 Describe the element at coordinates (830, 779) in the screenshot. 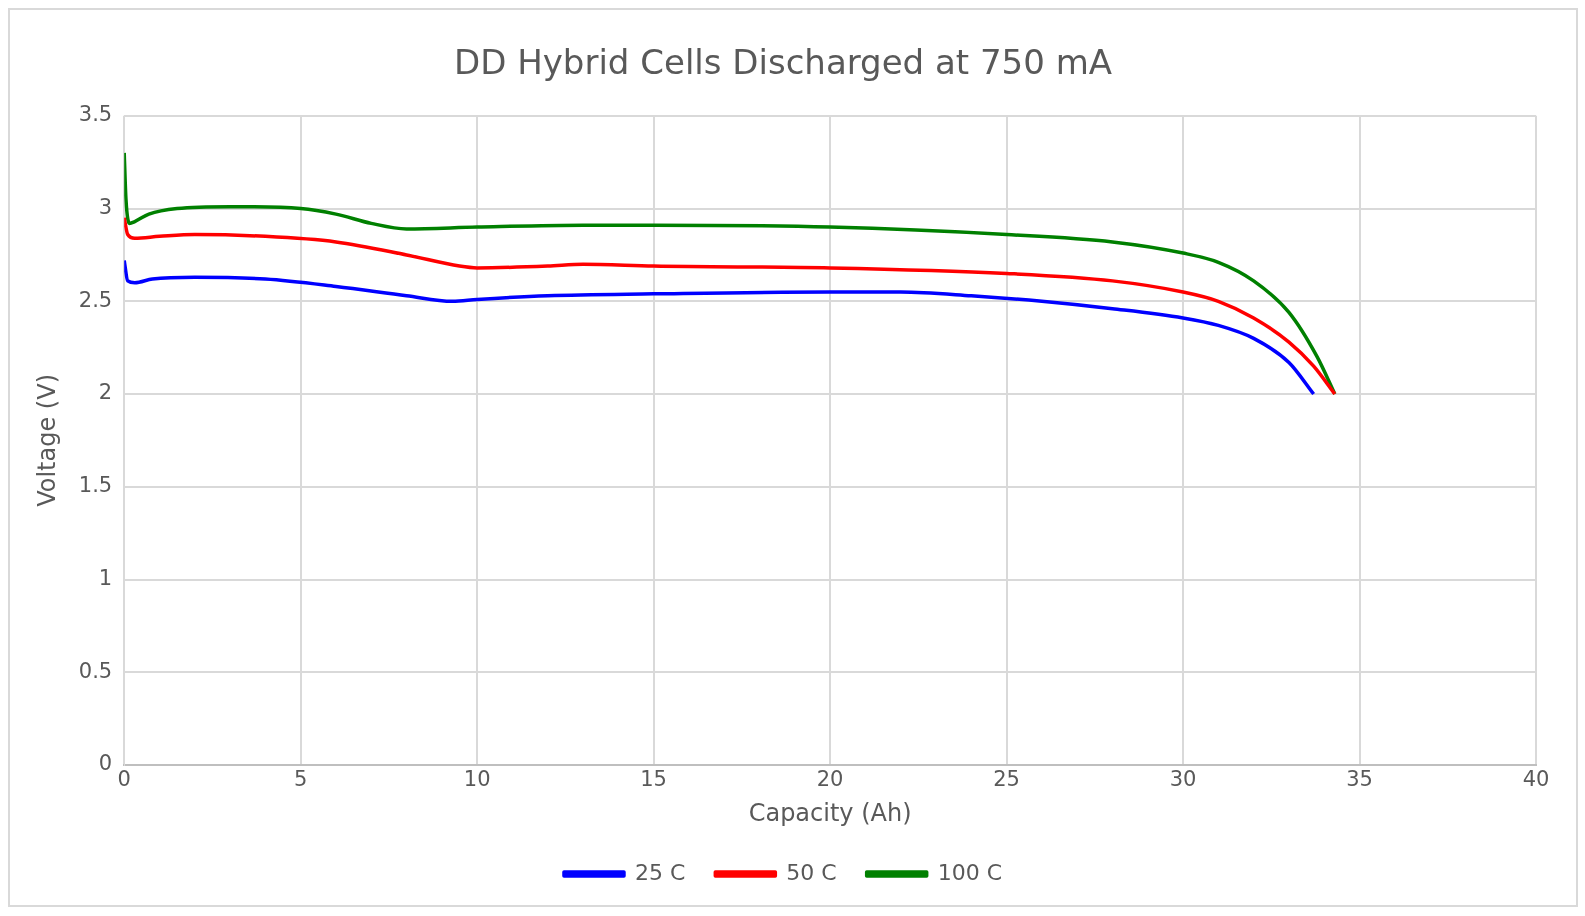

I see `x-tick-label: 20` at that location.